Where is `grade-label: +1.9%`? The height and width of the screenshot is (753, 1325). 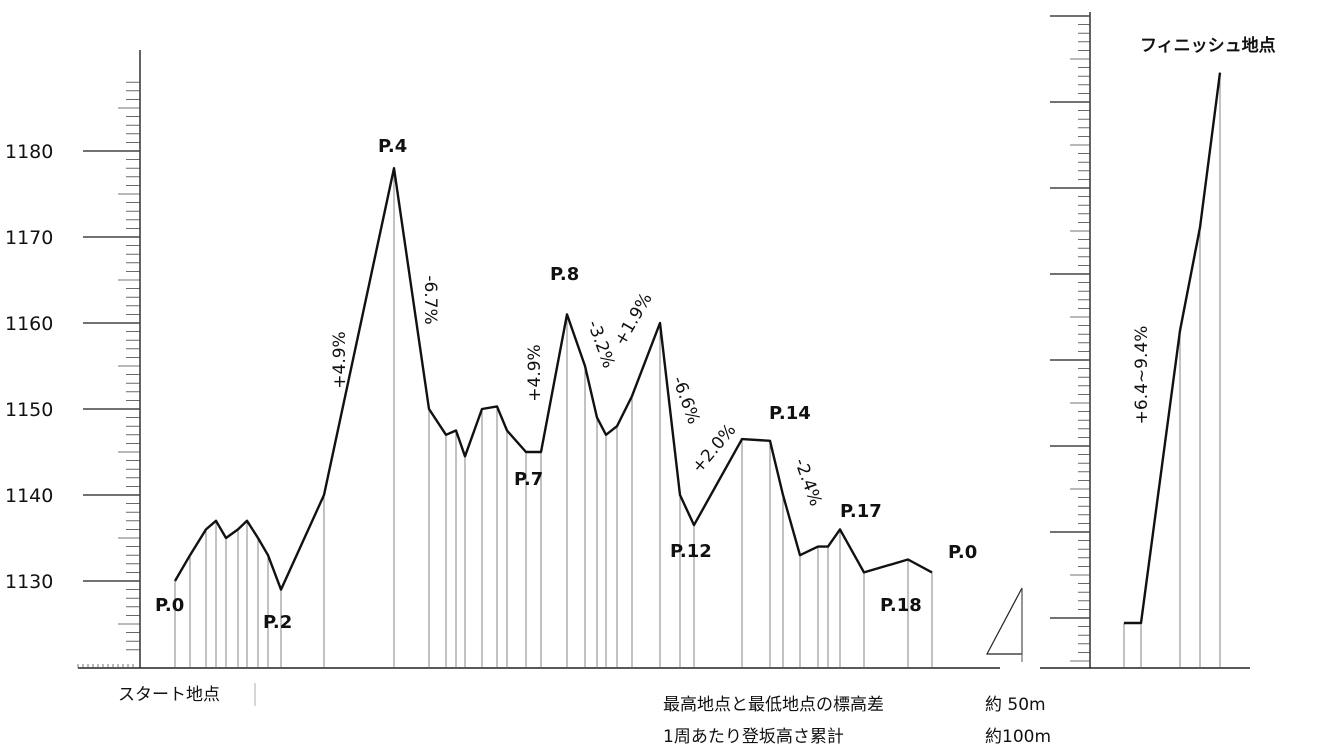
grade-label: +1.9% is located at coordinates (634, 320).